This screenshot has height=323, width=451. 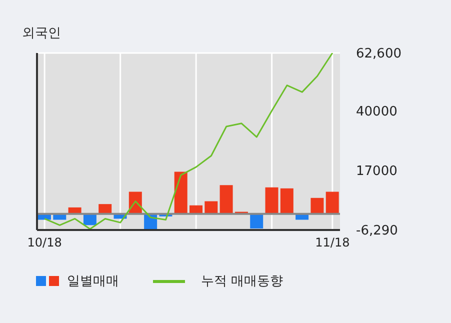 What do you see at coordinates (379, 54) in the screenshot?
I see `y-tick-label: 62,600` at bounding box center [379, 54].